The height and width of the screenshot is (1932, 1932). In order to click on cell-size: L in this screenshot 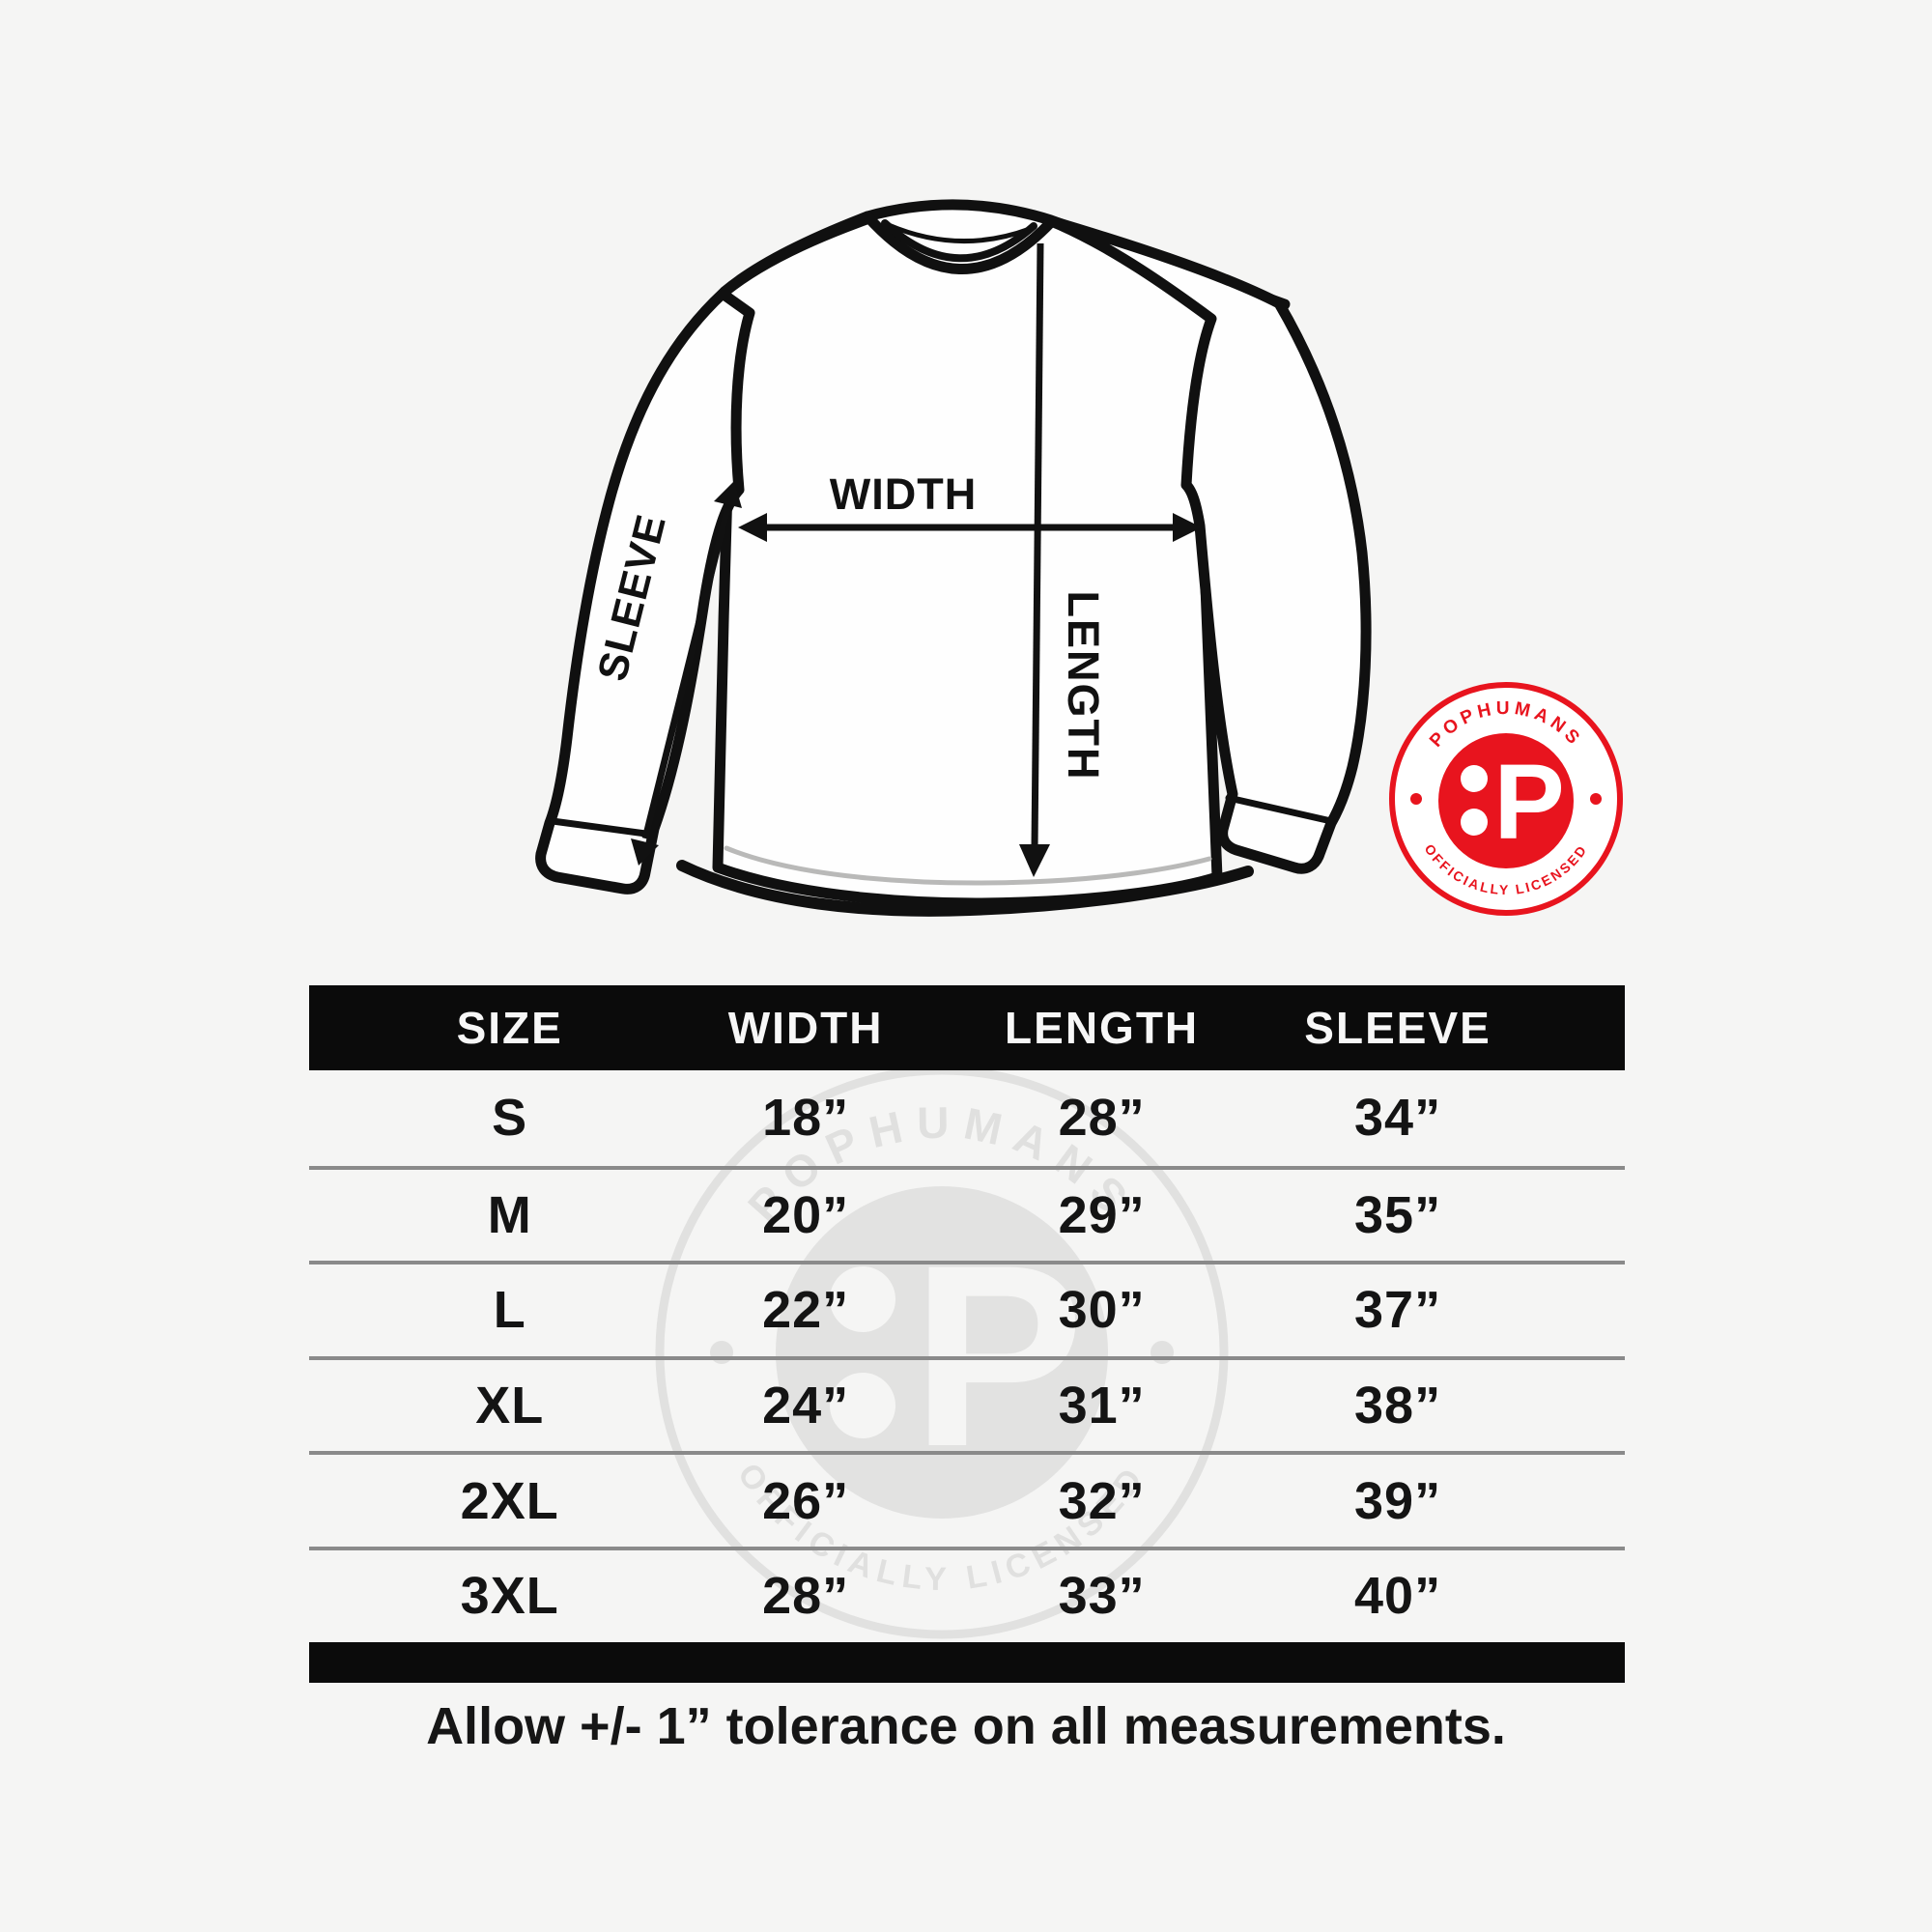, I will do `click(510, 1310)`.